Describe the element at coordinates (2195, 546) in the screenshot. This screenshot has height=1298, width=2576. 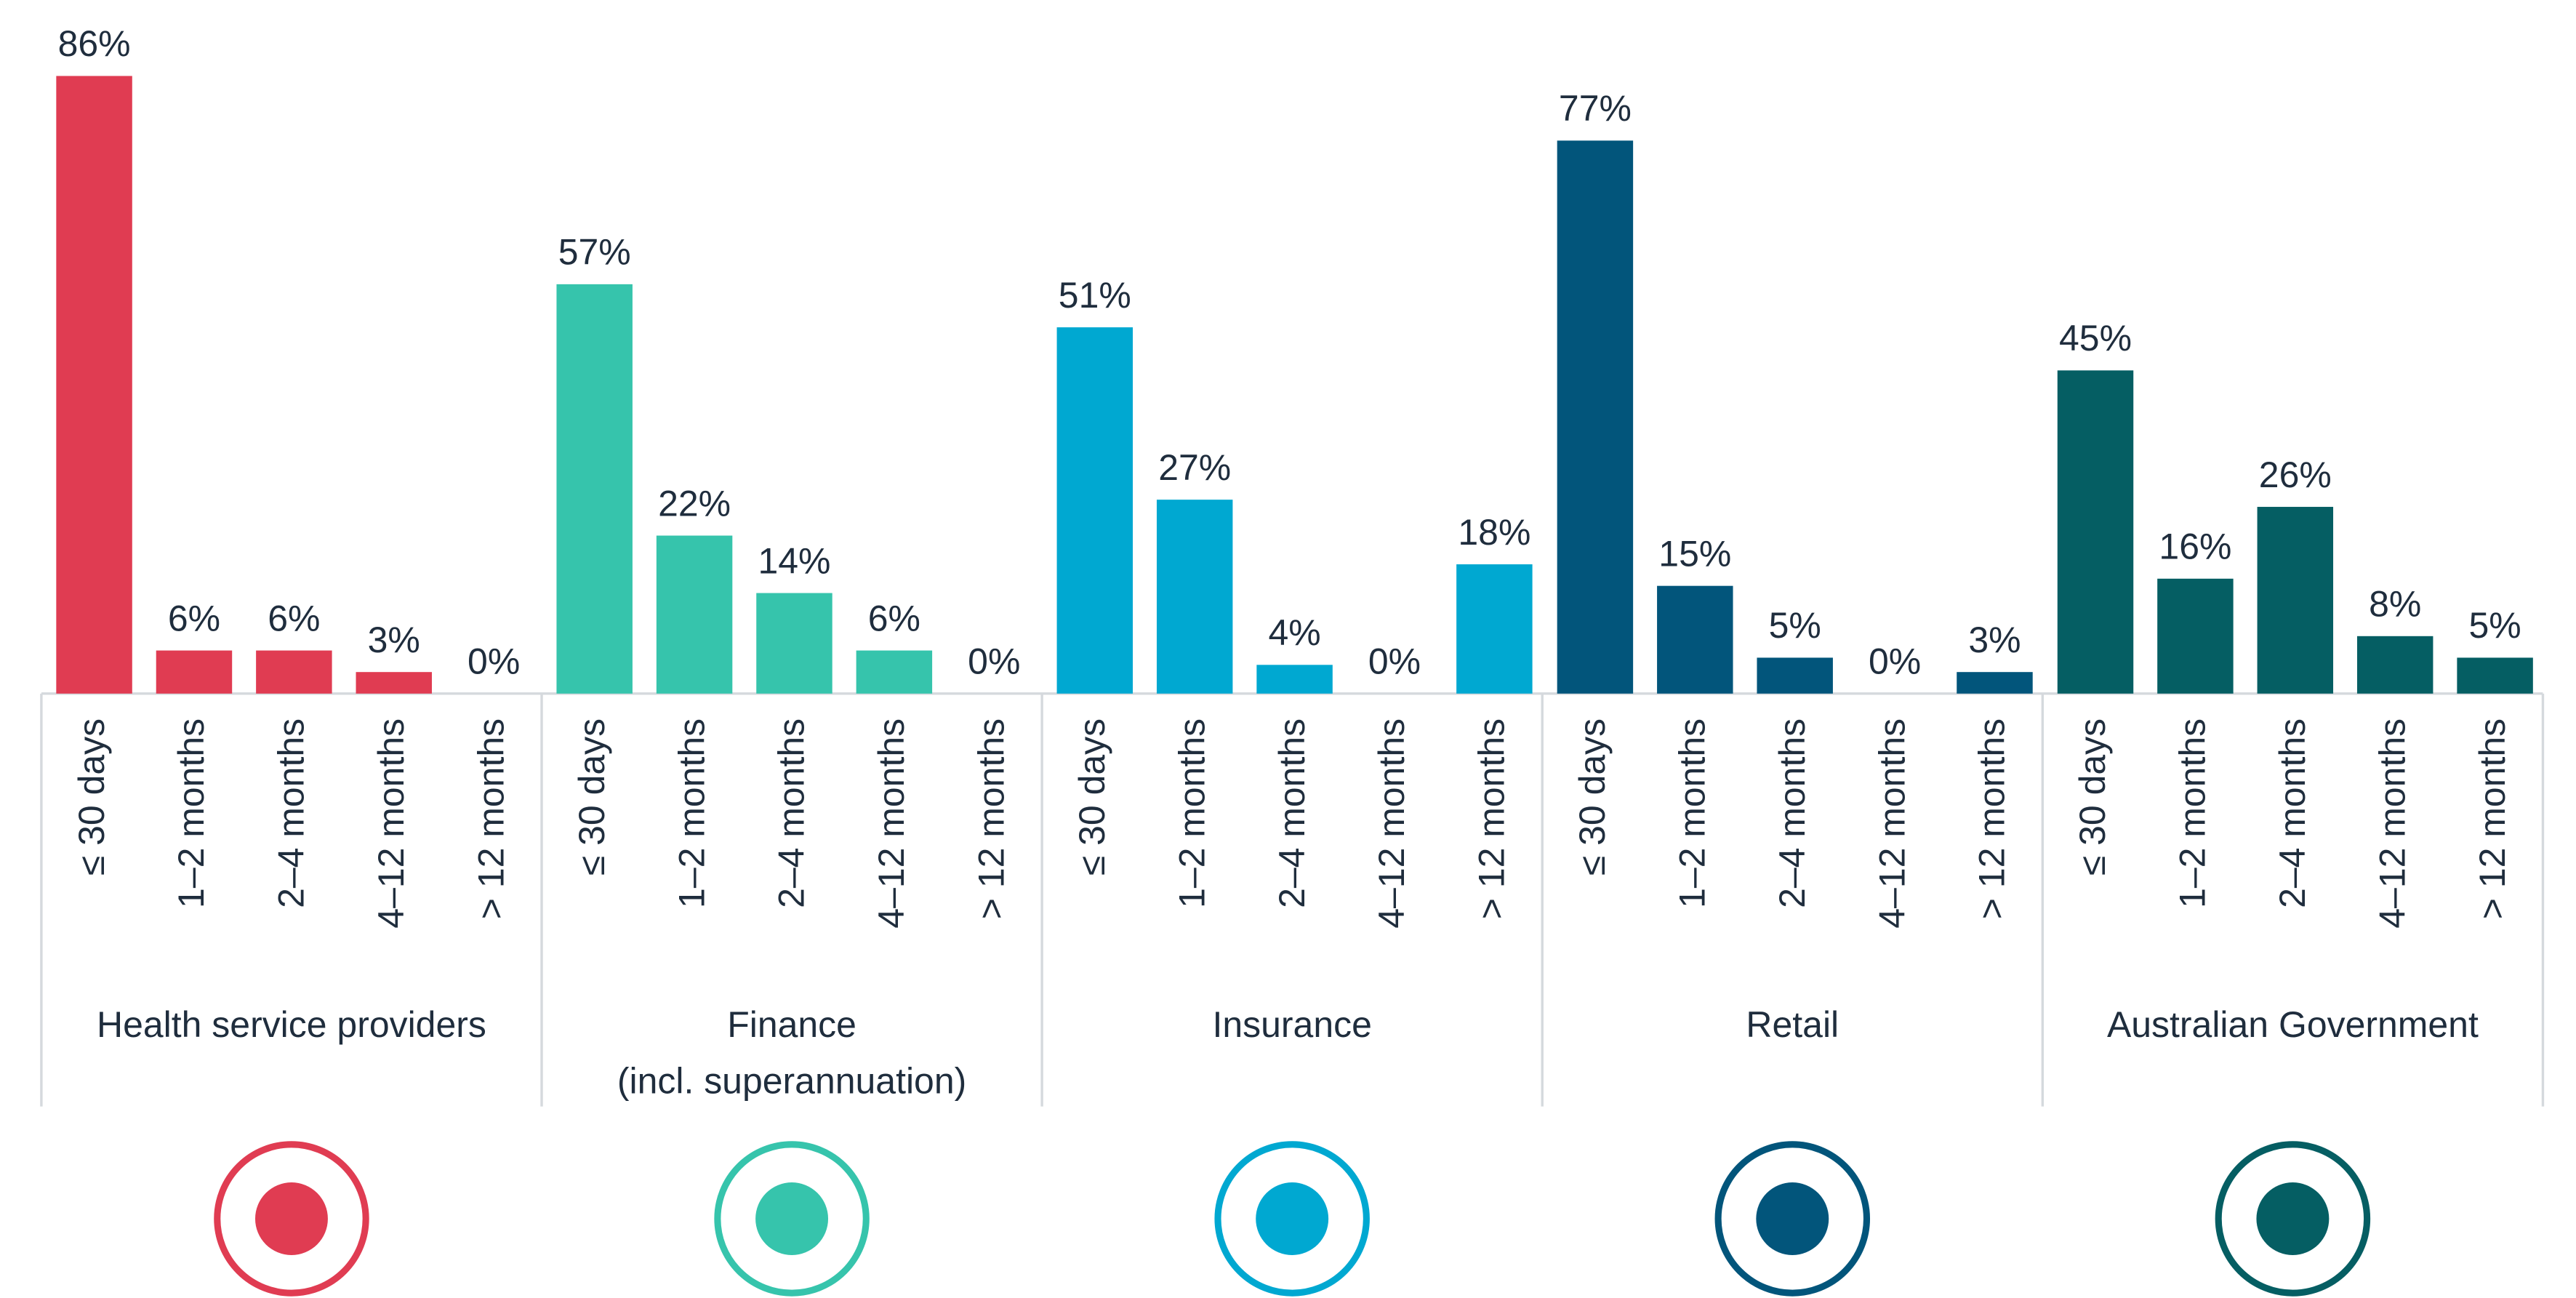
I see `value-label: 16%` at that location.